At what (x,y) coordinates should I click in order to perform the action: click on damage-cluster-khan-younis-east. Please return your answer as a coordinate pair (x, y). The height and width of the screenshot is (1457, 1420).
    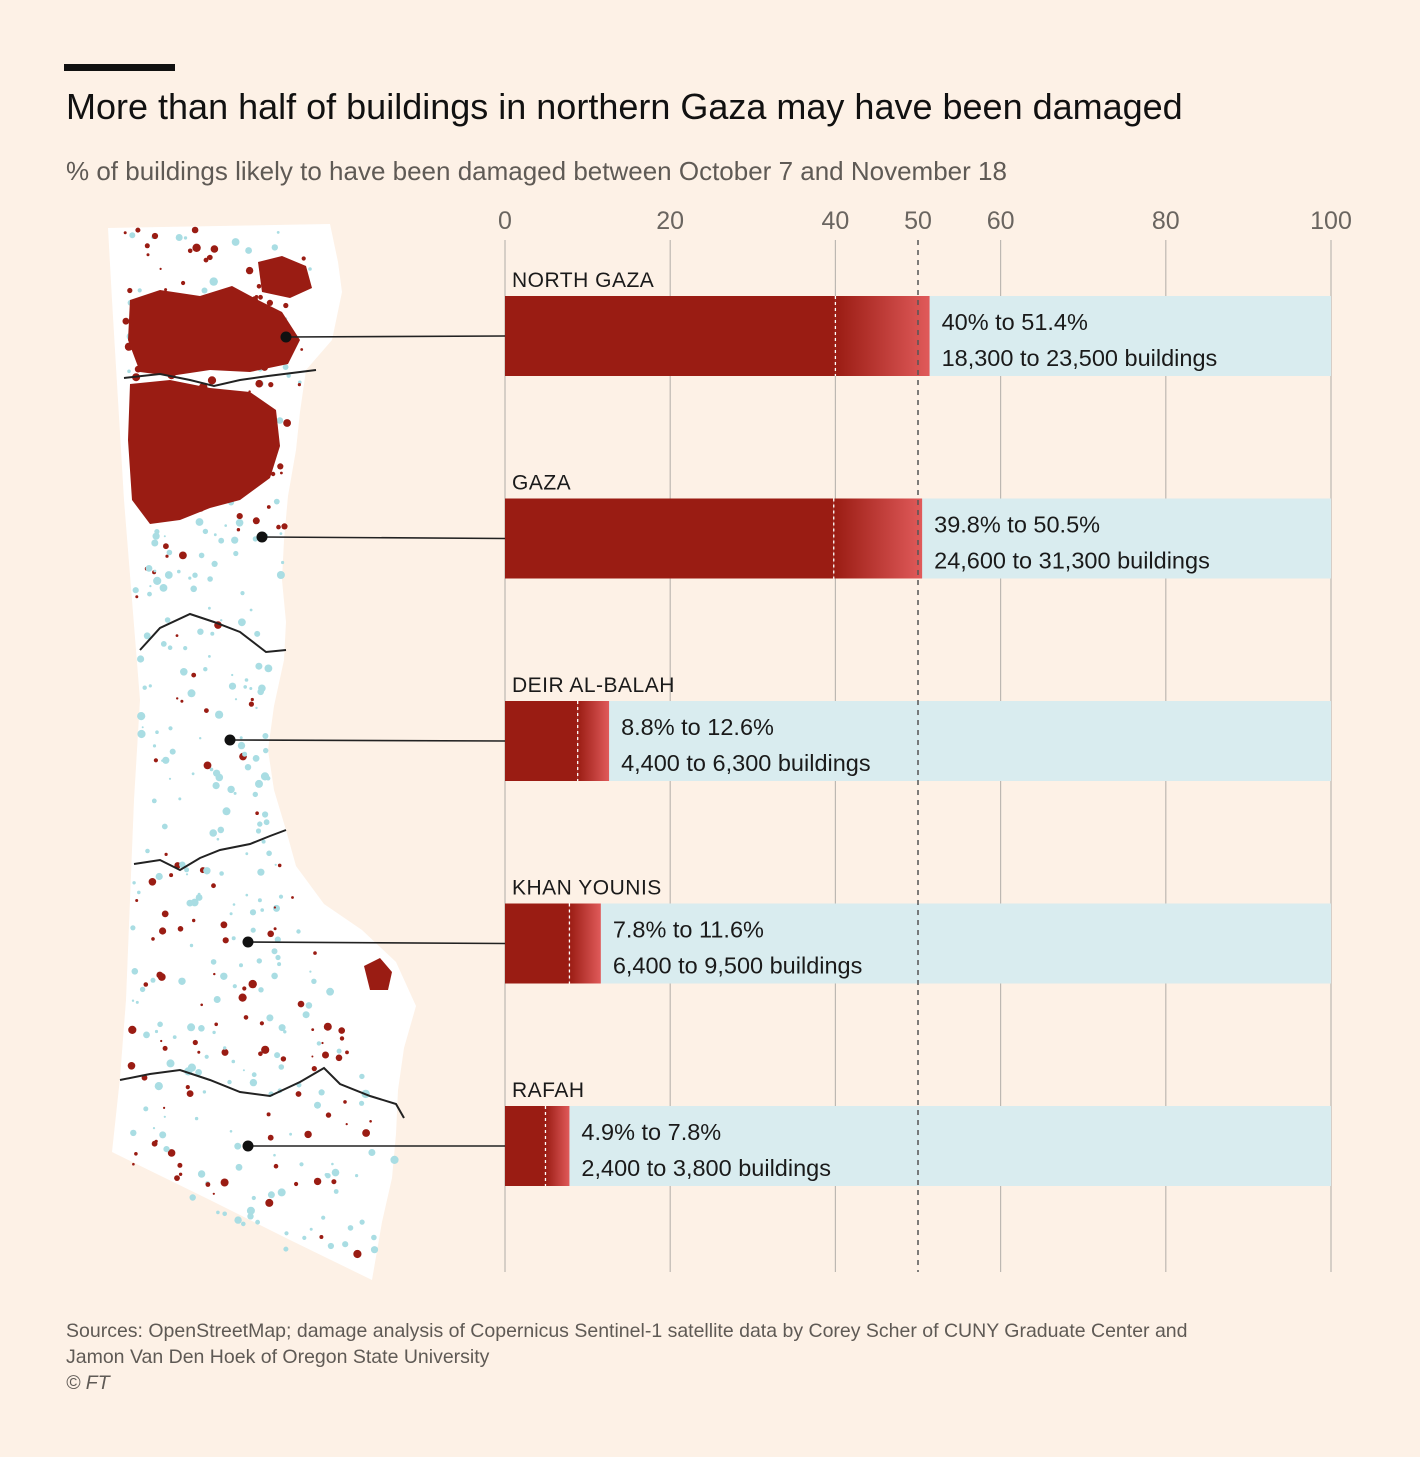
    Looking at the image, I should click on (378, 974).